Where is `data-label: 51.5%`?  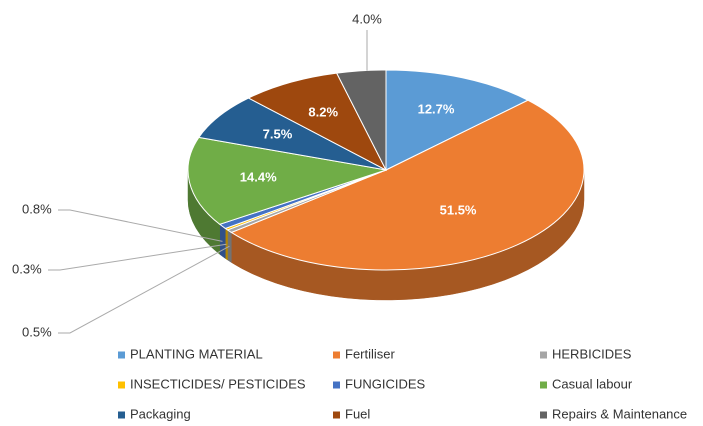
data-label: 51.5% is located at coordinates (458, 210).